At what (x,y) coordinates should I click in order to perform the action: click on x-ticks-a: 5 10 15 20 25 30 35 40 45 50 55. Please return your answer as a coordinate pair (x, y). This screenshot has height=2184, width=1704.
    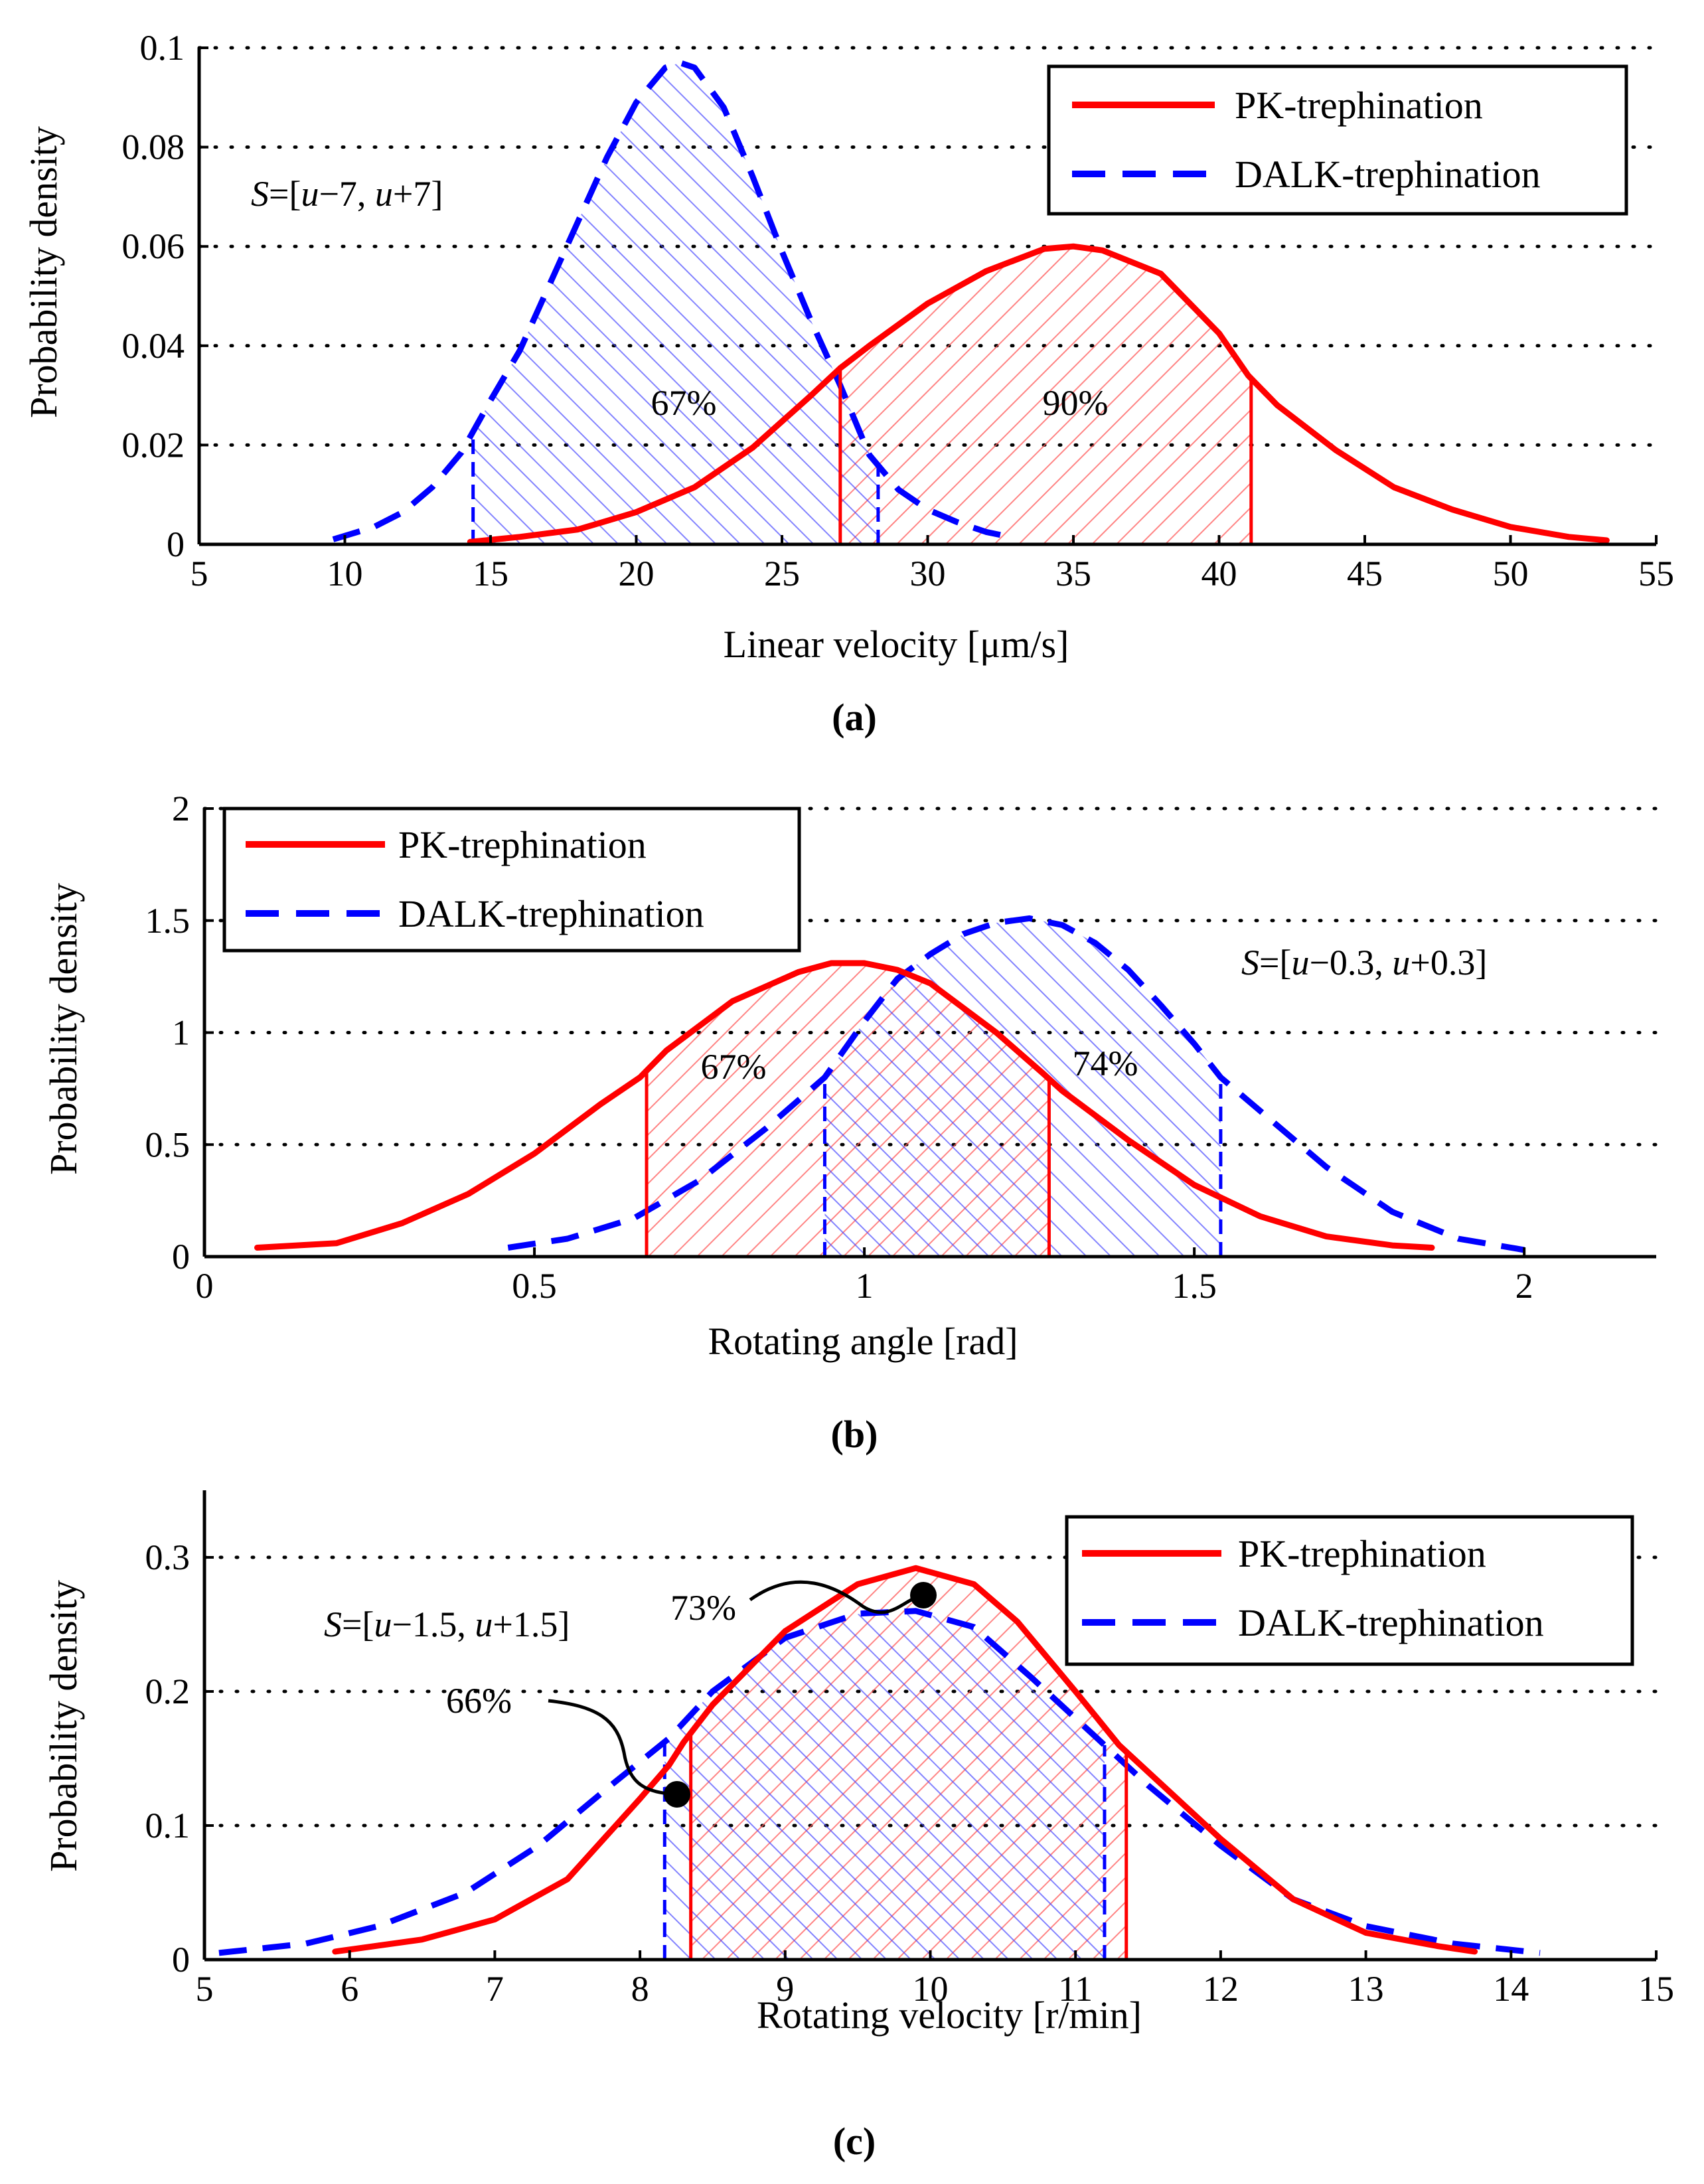
    Looking at the image, I should click on (932, 564).